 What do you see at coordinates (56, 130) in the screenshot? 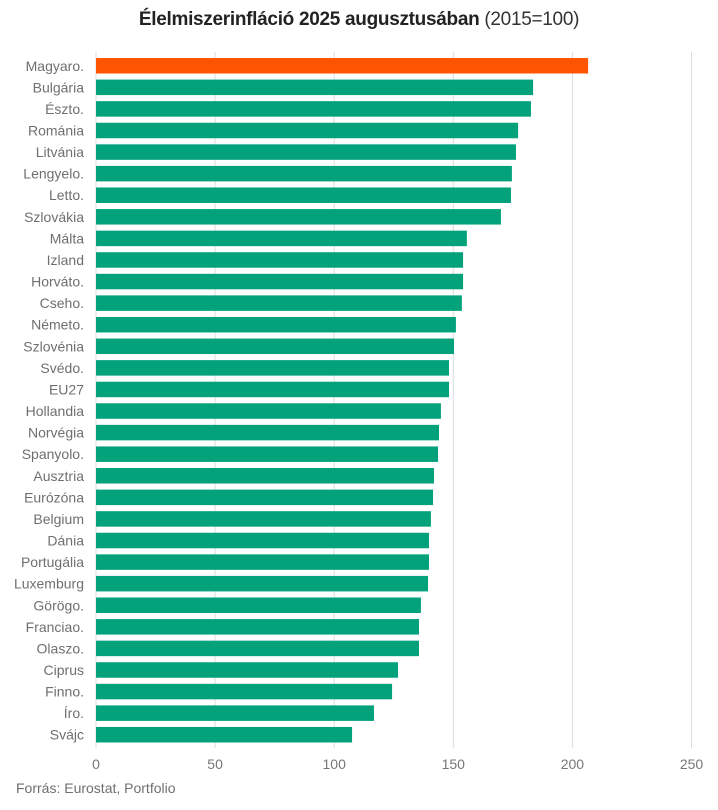
I see `category-label: Románia` at bounding box center [56, 130].